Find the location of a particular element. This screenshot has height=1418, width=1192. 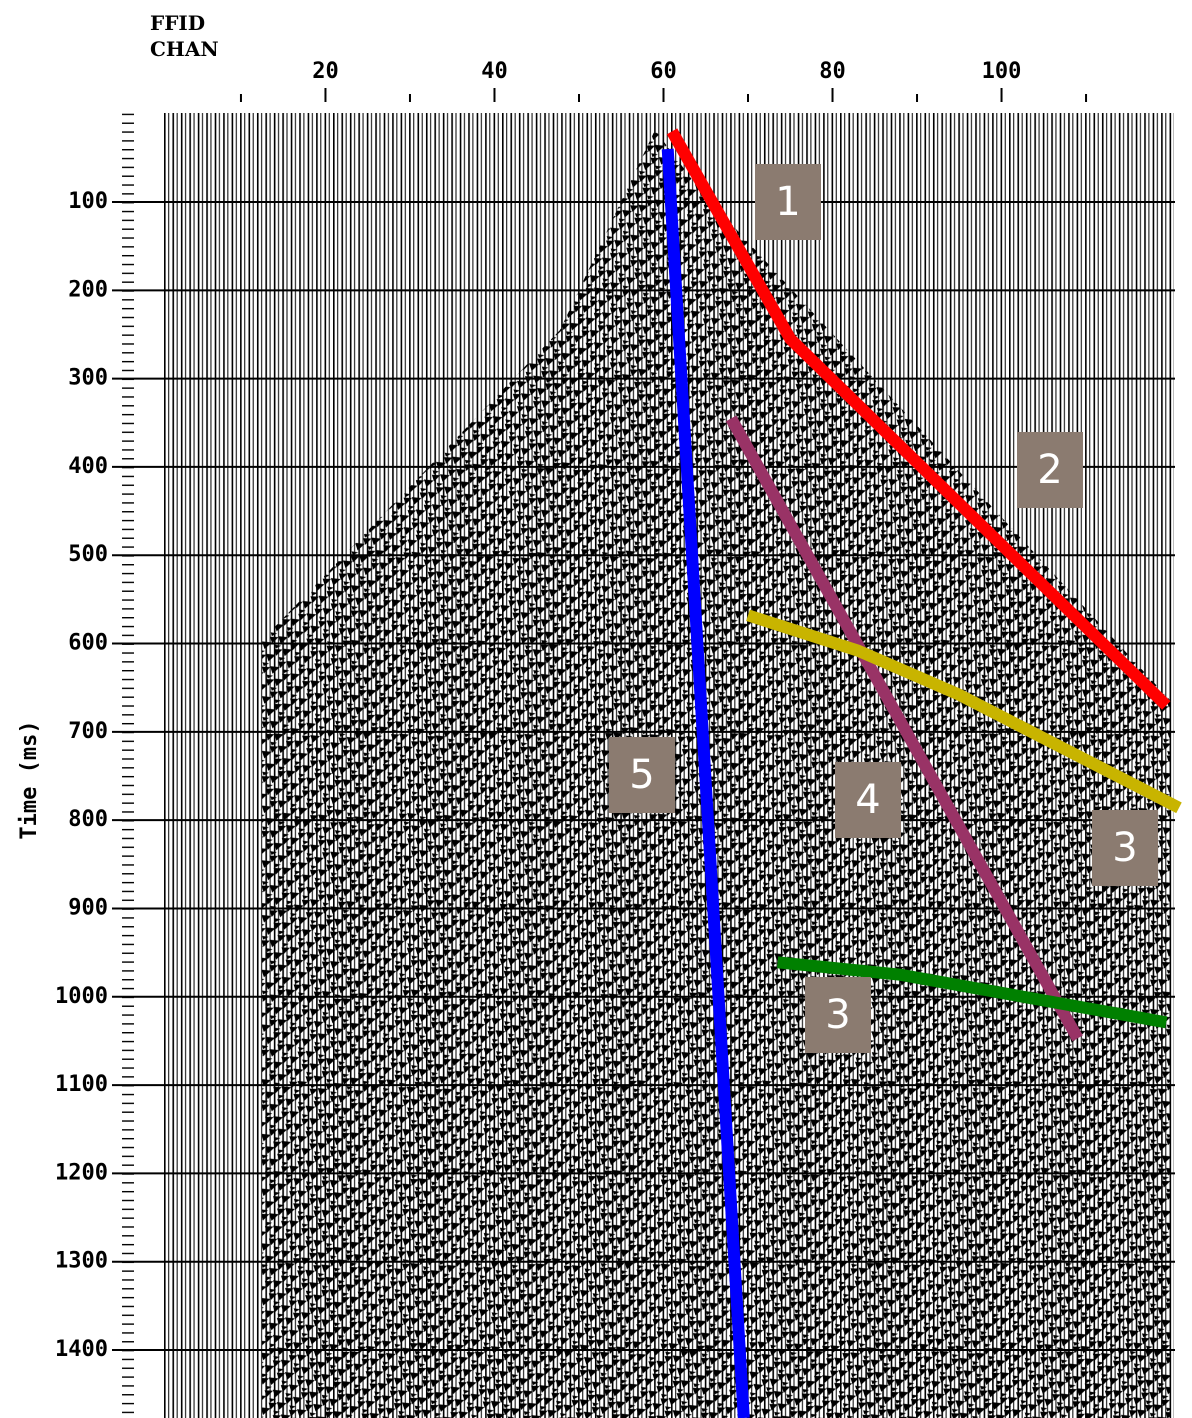

y-tick-label: 1200 is located at coordinates (81, 1172).